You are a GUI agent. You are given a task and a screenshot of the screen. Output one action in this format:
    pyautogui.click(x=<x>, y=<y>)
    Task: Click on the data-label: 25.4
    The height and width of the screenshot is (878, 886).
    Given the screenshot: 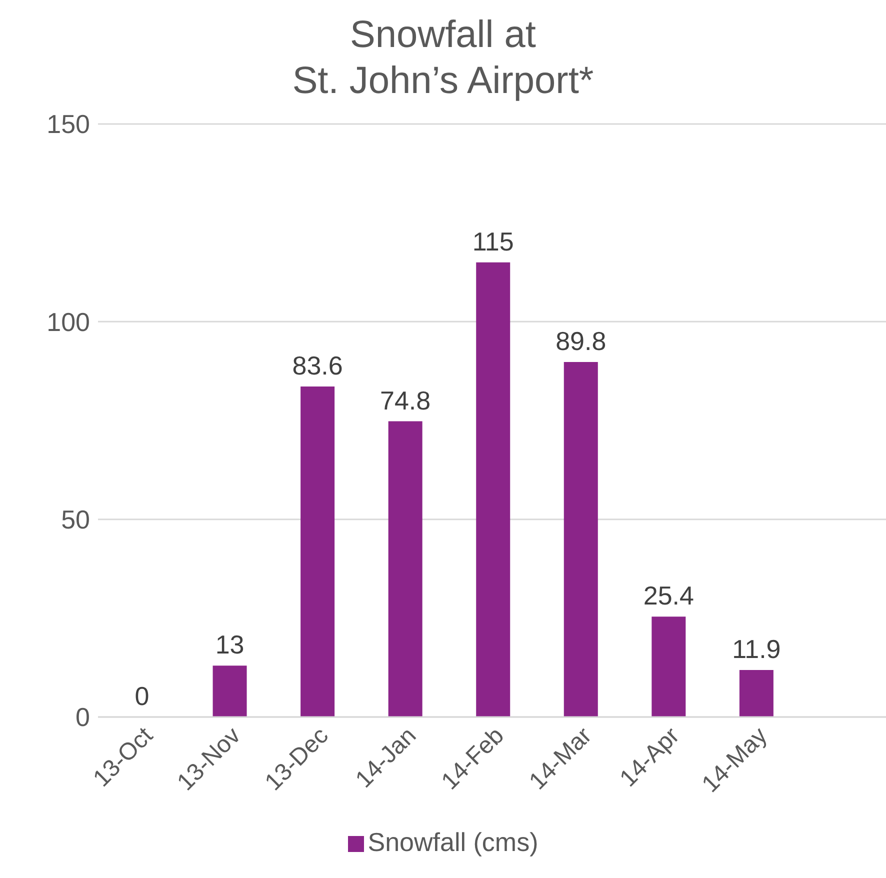 What is the action you would take?
    pyautogui.click(x=668, y=595)
    